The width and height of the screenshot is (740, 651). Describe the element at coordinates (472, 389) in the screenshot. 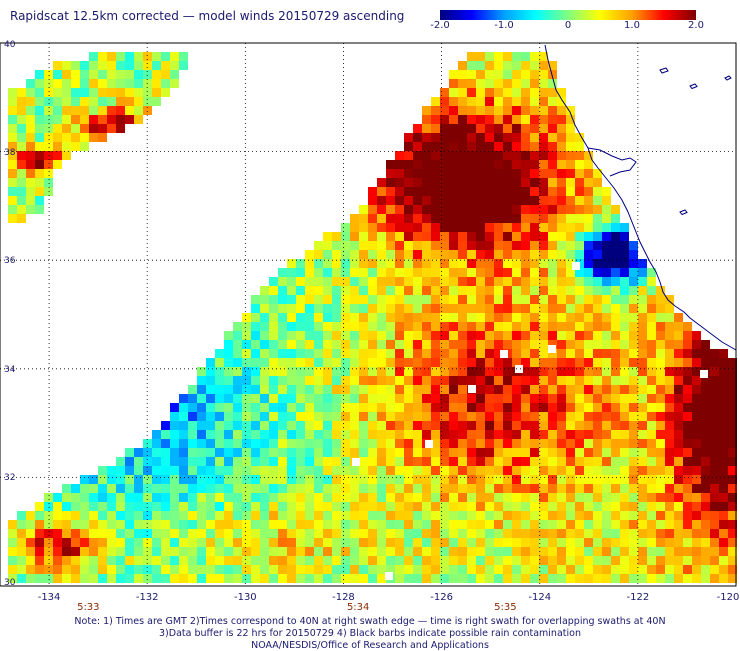

I see `missing-cell` at that location.